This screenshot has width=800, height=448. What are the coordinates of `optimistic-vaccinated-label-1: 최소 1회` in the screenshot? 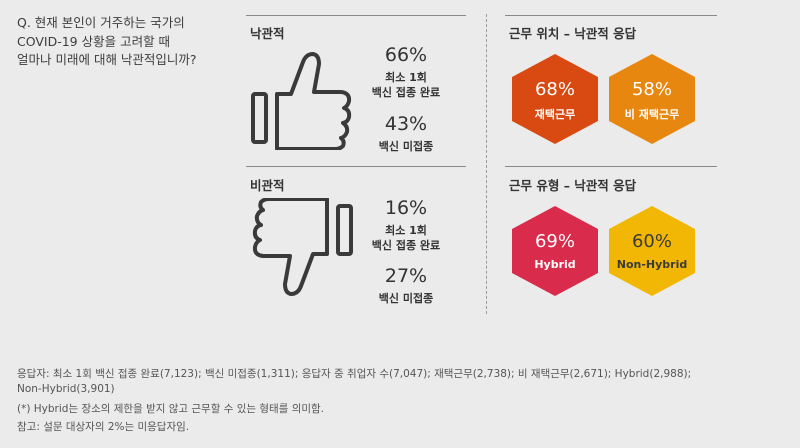 It's located at (406, 77).